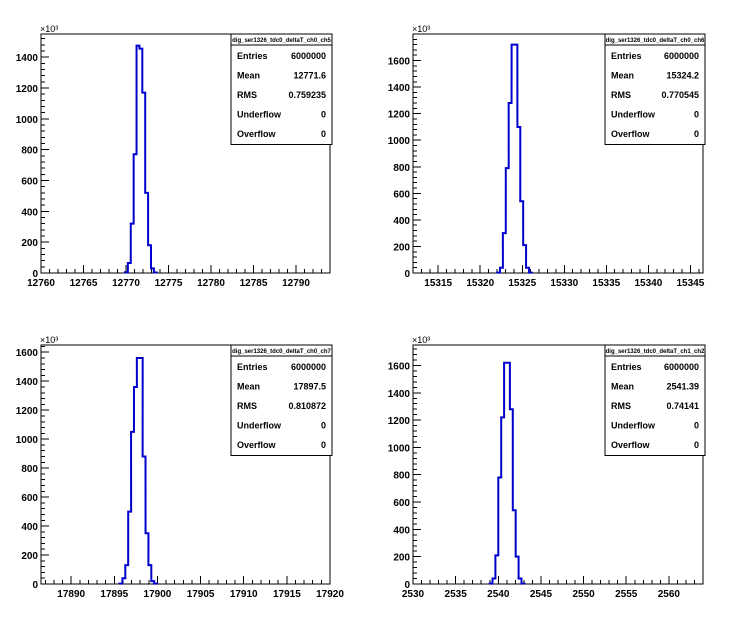 This screenshot has height=622, width=746. Describe the element at coordinates (244, 594) in the screenshot. I see `x-tick-label: 17910` at that location.